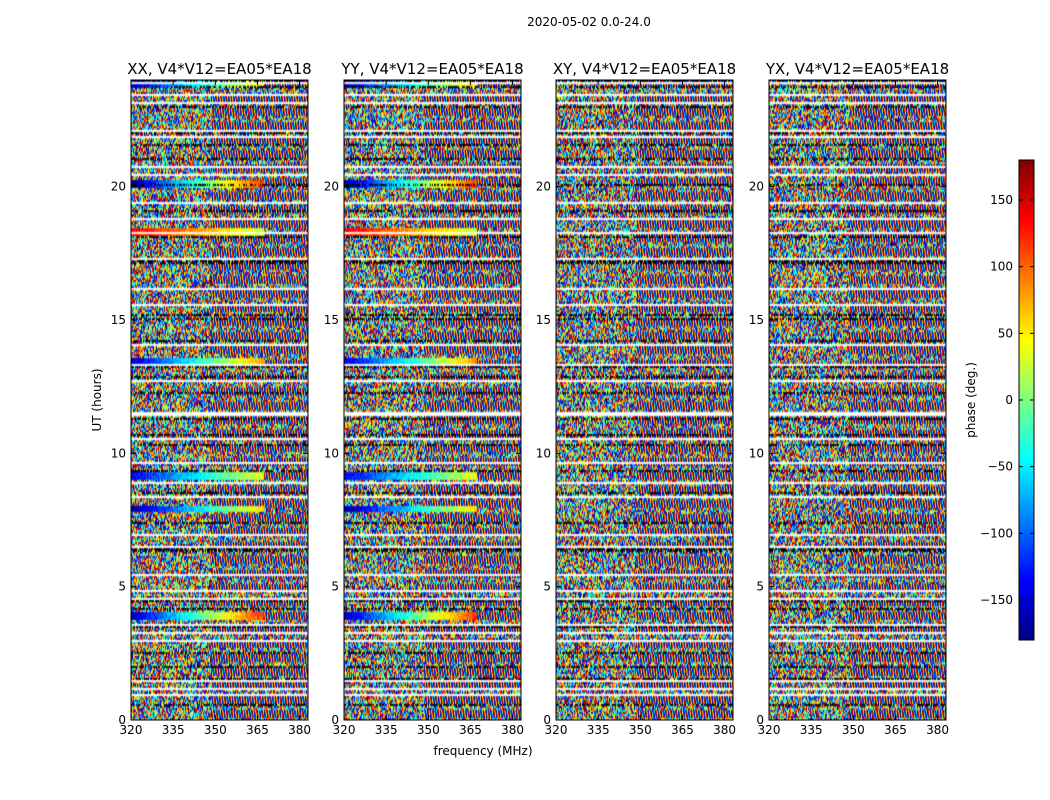 Image resolution: width=1050 pixels, height=800 pixels. I want to click on colorbar-tick-label: 0, so click(1009, 400).